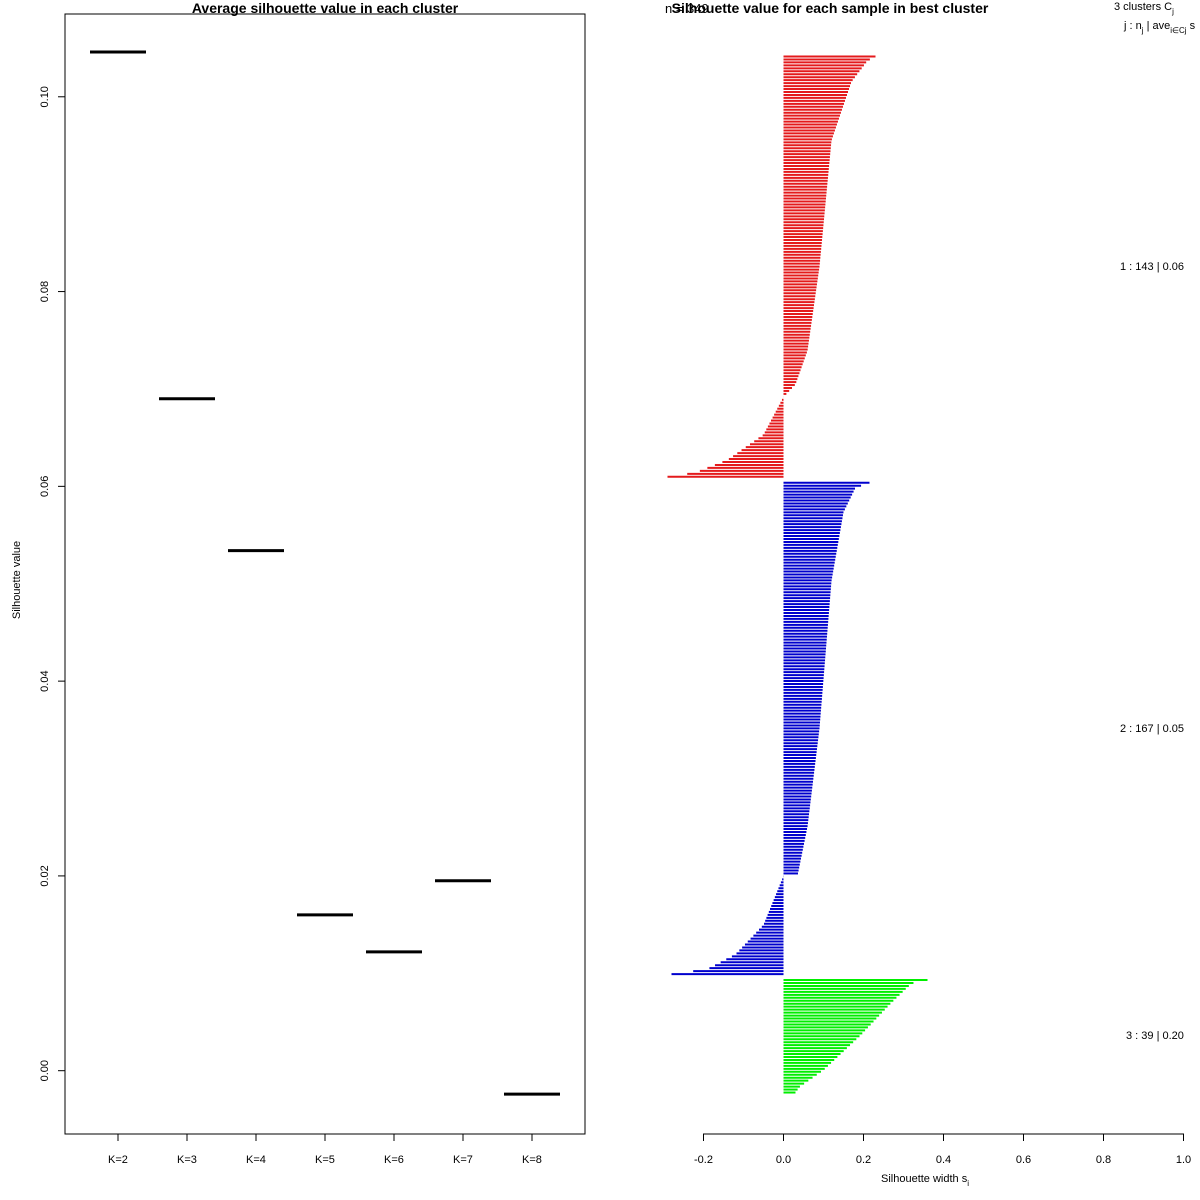 The image size is (1200, 1200). What do you see at coordinates (45, 291) in the screenshot?
I see `left-y-tick-label: 0.08` at bounding box center [45, 291].